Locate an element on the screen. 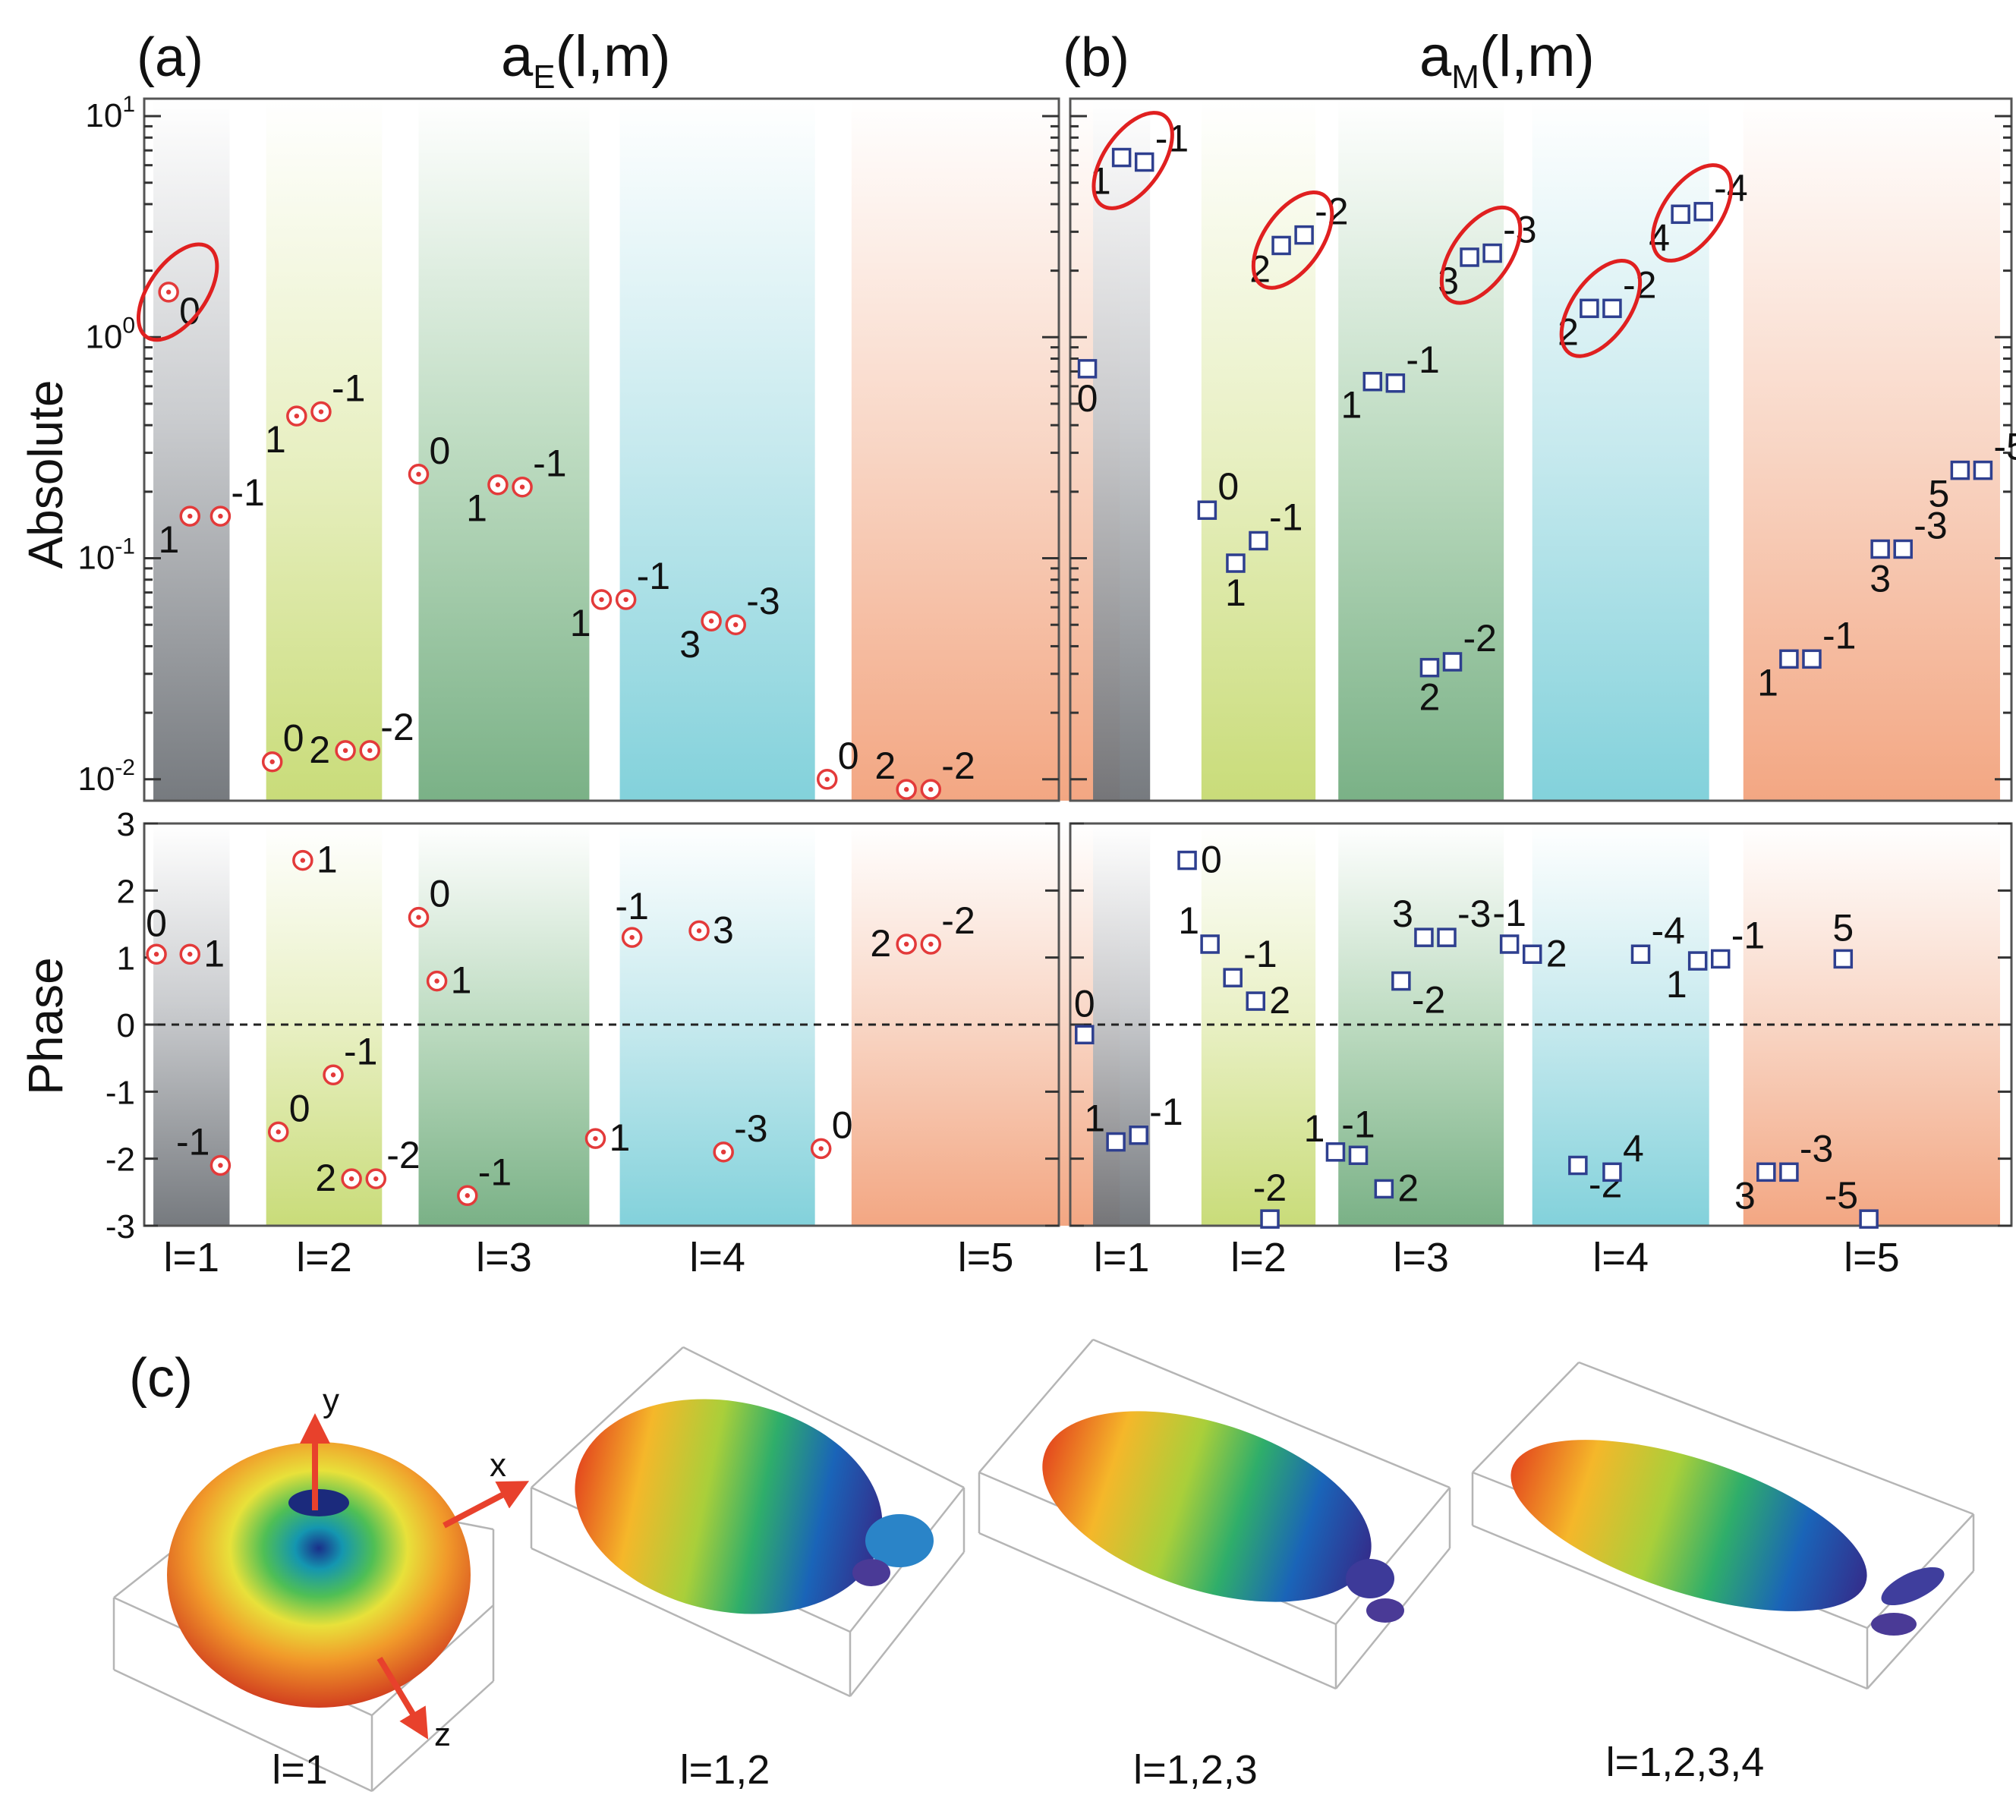 The height and width of the screenshot is (1820, 2016). axis-y-label: y is located at coordinates (331, 1400).